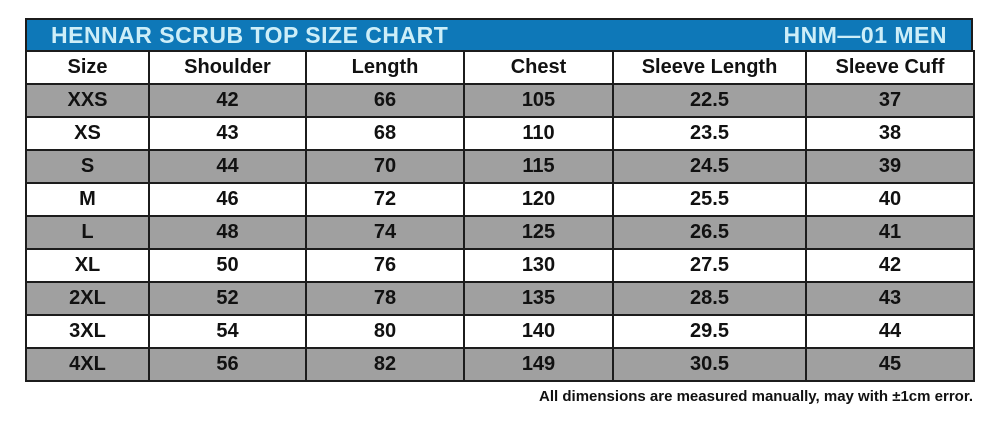 This screenshot has height=435, width=1000. Describe the element at coordinates (538, 100) in the screenshot. I see `value-cell: 105` at that location.